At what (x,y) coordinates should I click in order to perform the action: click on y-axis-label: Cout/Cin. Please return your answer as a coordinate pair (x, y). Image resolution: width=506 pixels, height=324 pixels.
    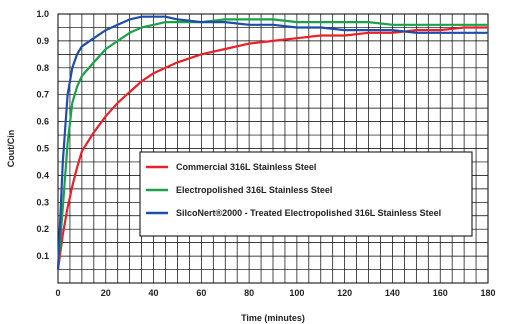
    Looking at the image, I should click on (11, 149).